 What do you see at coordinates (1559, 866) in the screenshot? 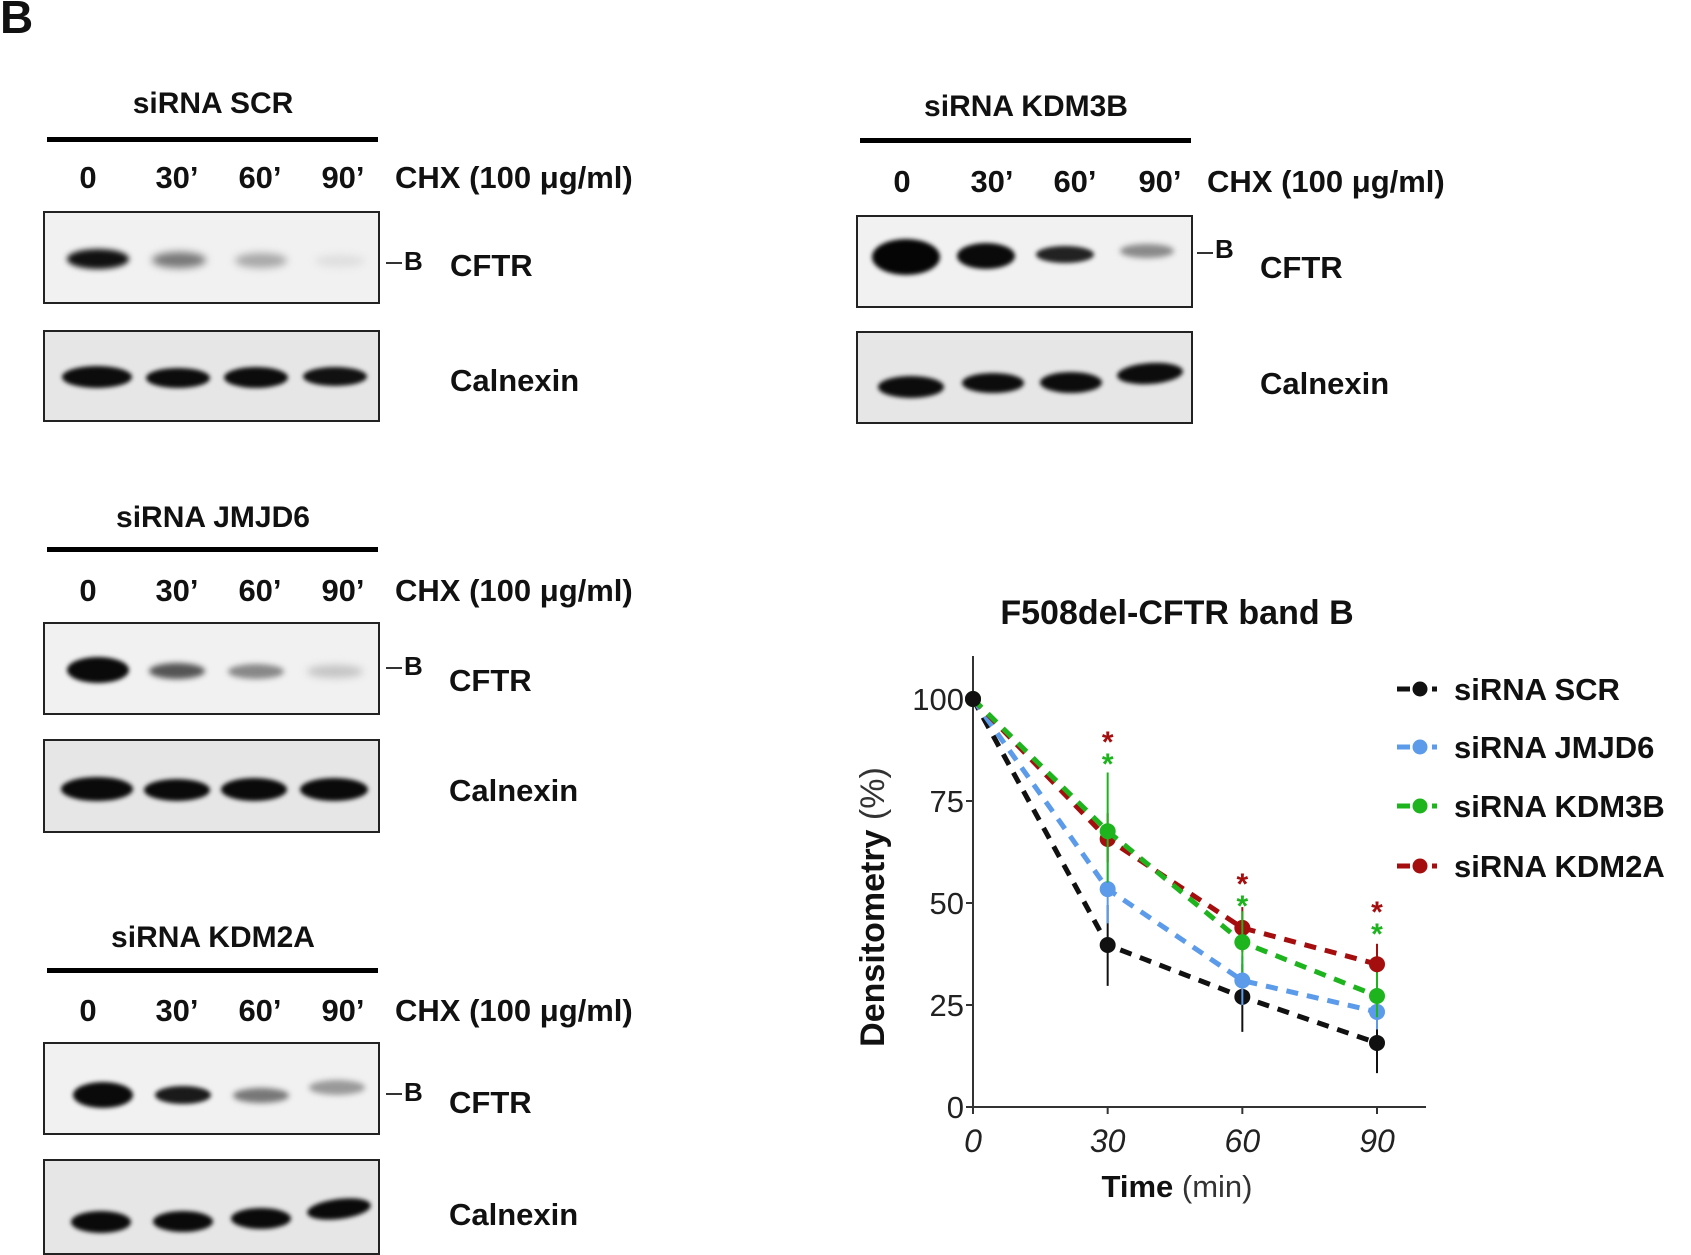
I see `legend-label: siRNA KDM2A` at bounding box center [1559, 866].